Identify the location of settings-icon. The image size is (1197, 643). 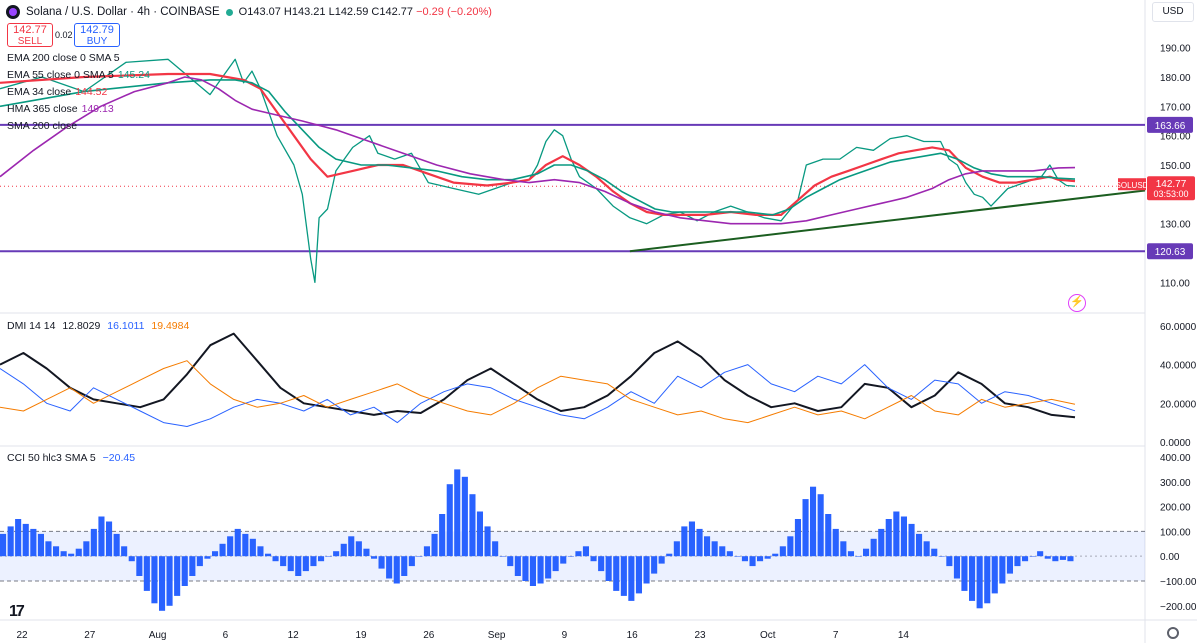
(1173, 633).